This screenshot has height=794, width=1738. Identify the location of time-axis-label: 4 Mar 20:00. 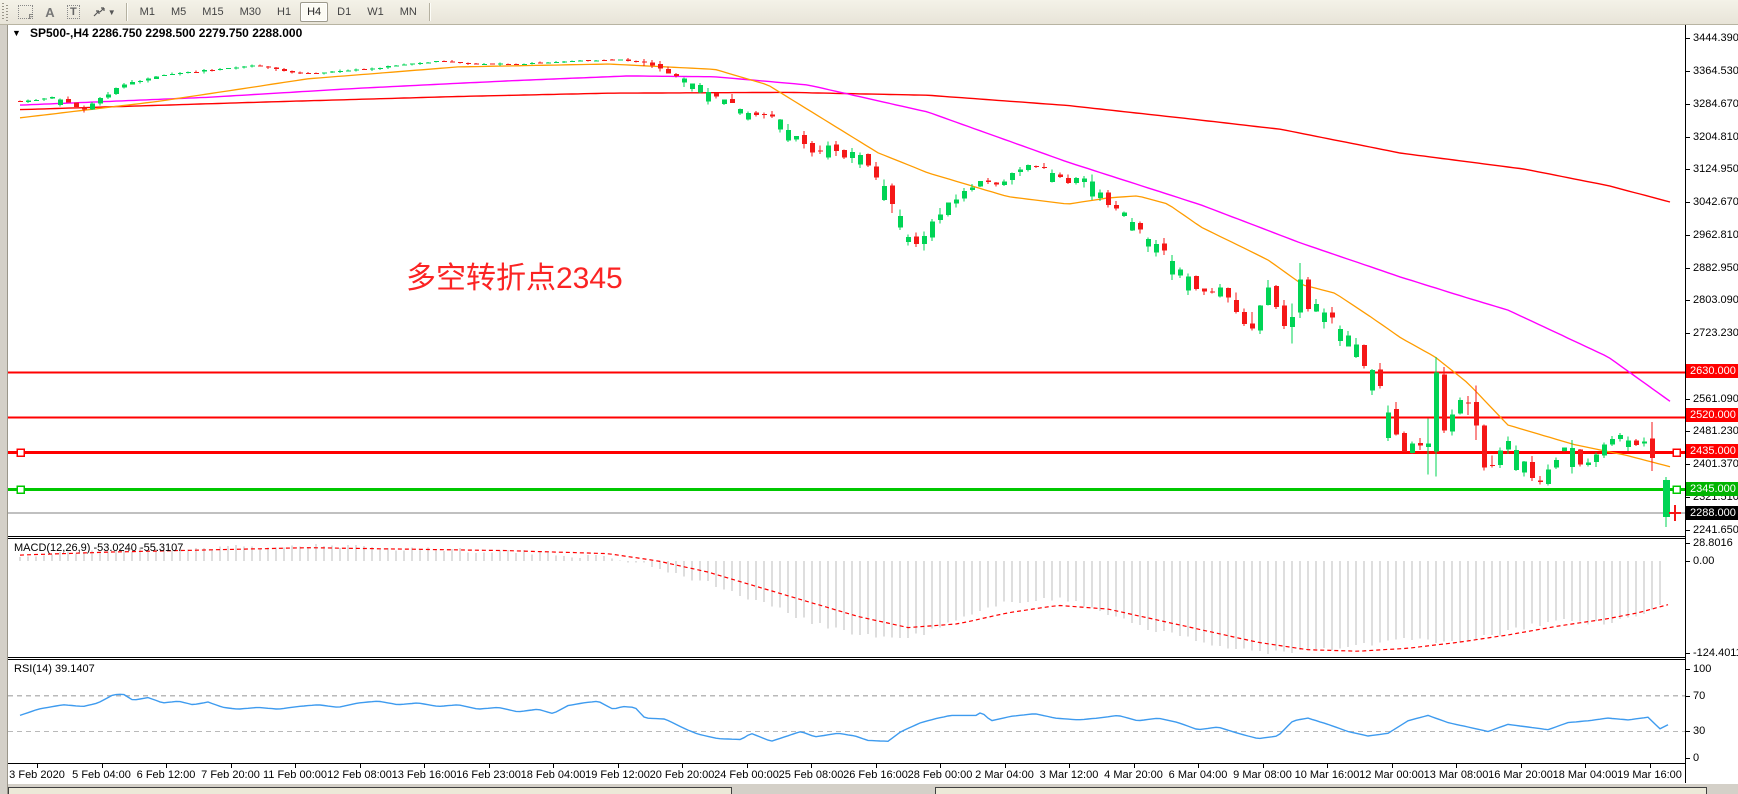
(1133, 775).